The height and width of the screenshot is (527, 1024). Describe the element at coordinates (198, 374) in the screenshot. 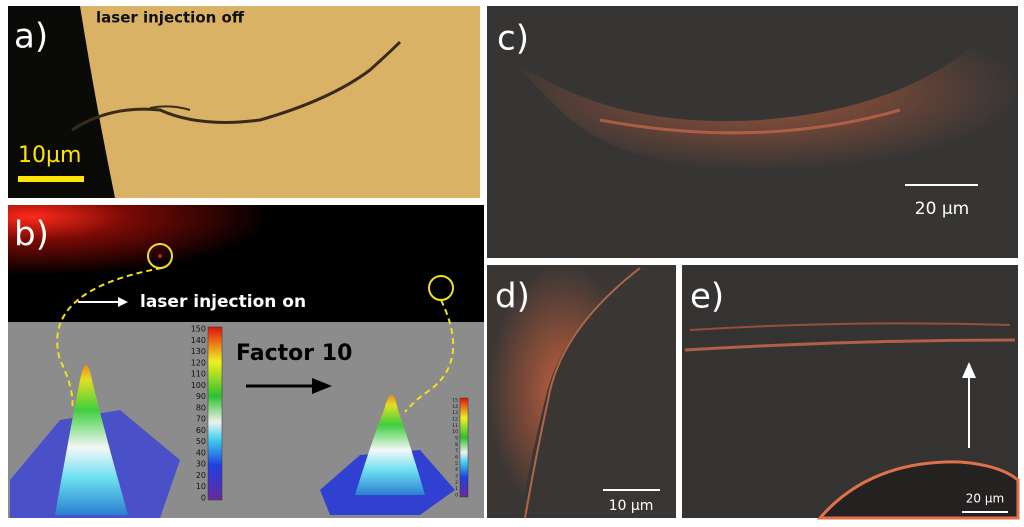

I see `colorbar-tick-label: 110` at that location.